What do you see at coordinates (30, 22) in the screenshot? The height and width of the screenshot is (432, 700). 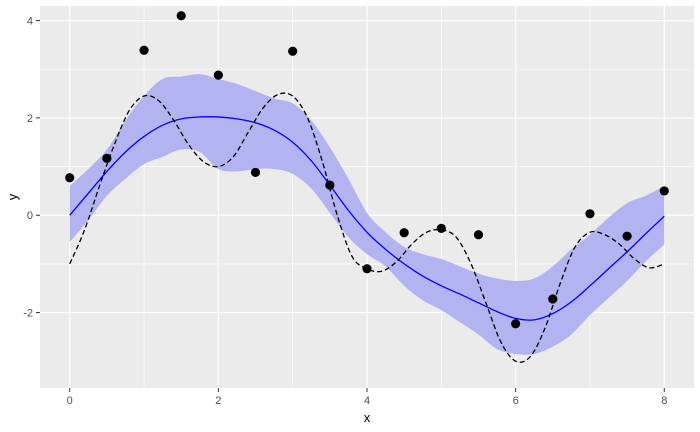 I see `y-tick-label: 4` at bounding box center [30, 22].